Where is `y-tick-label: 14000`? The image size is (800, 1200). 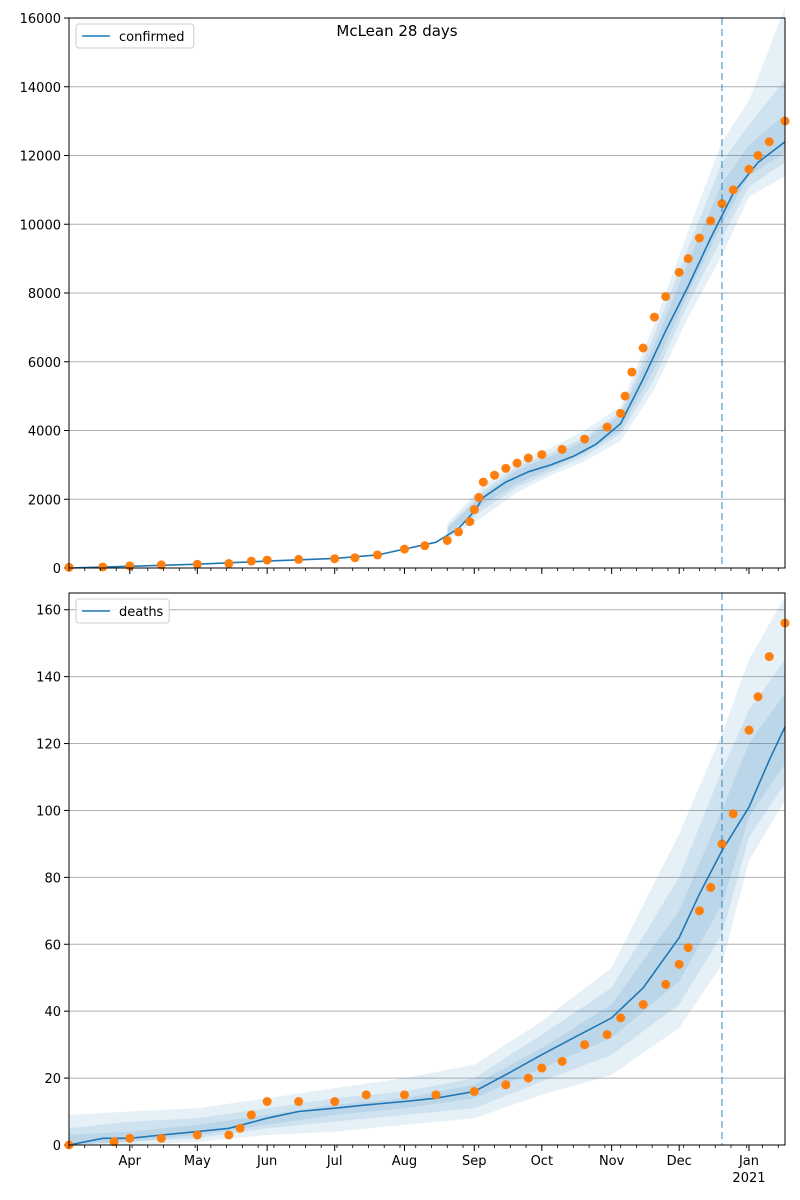 y-tick-label: 14000 is located at coordinates (40, 88).